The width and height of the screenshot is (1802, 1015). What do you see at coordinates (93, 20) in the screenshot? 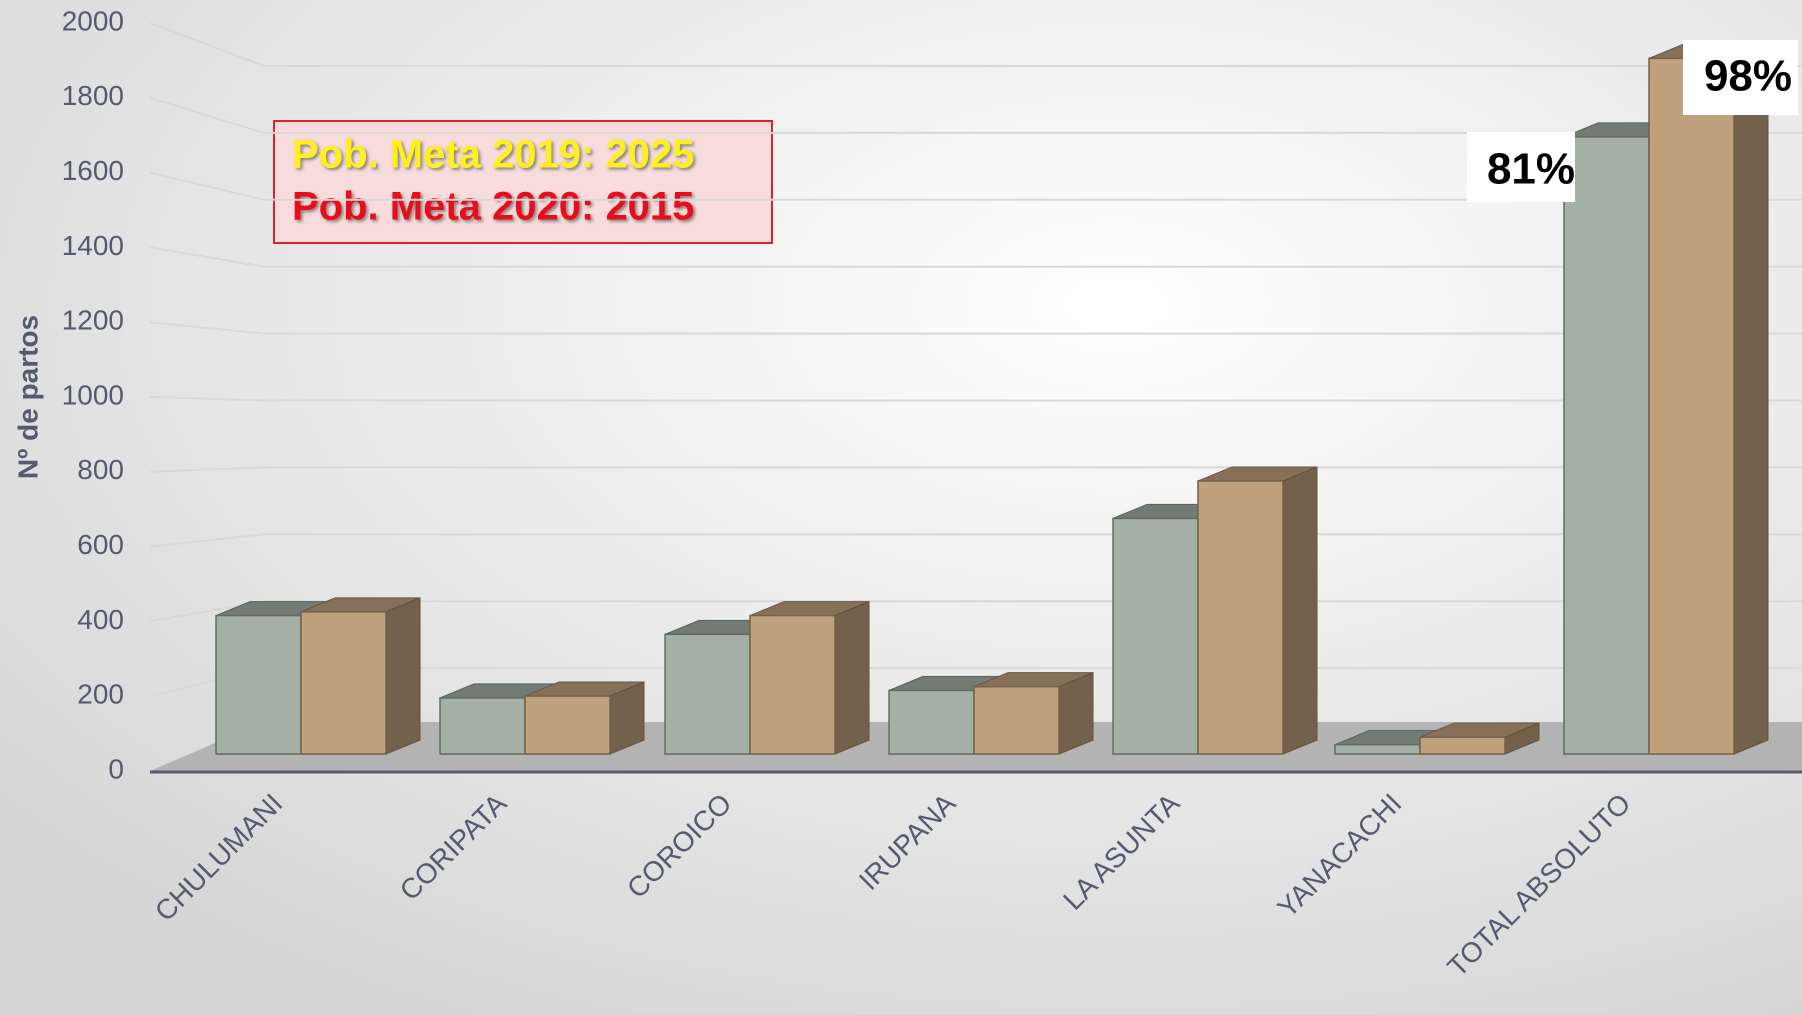
I see `y-tick-label: 2000` at bounding box center [93, 20].